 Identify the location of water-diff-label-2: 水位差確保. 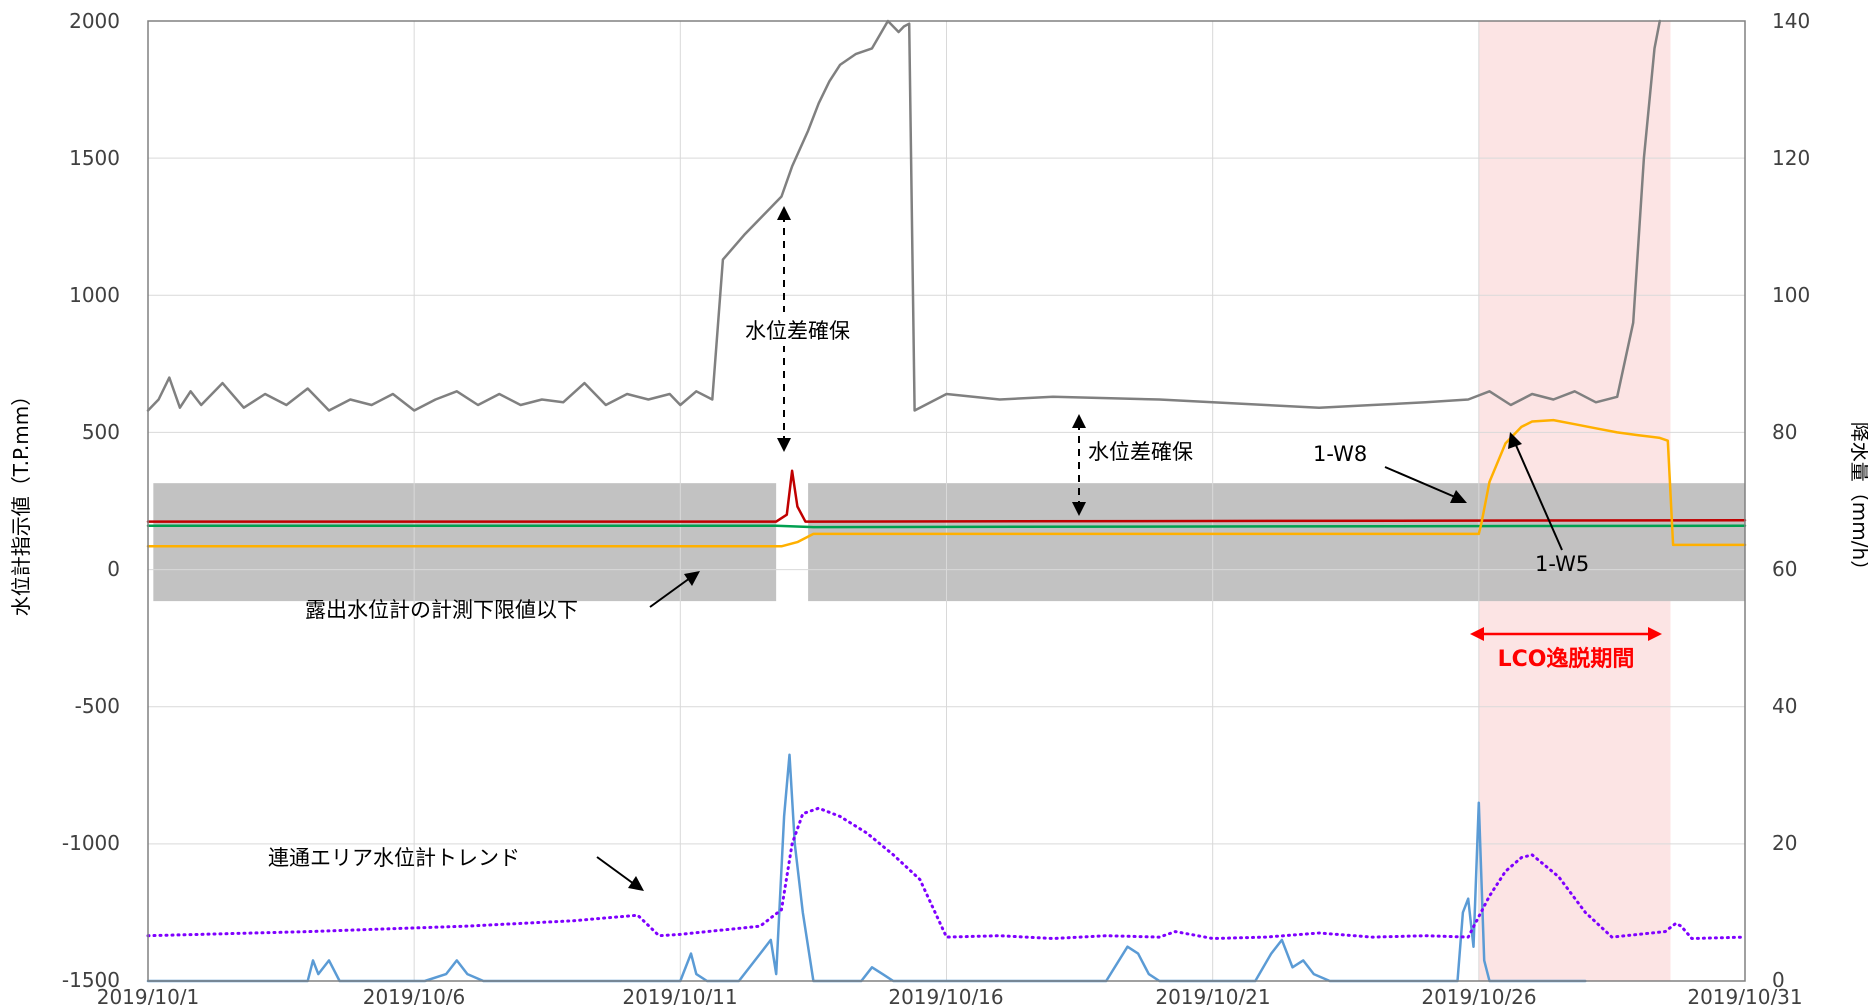
(1140, 452).